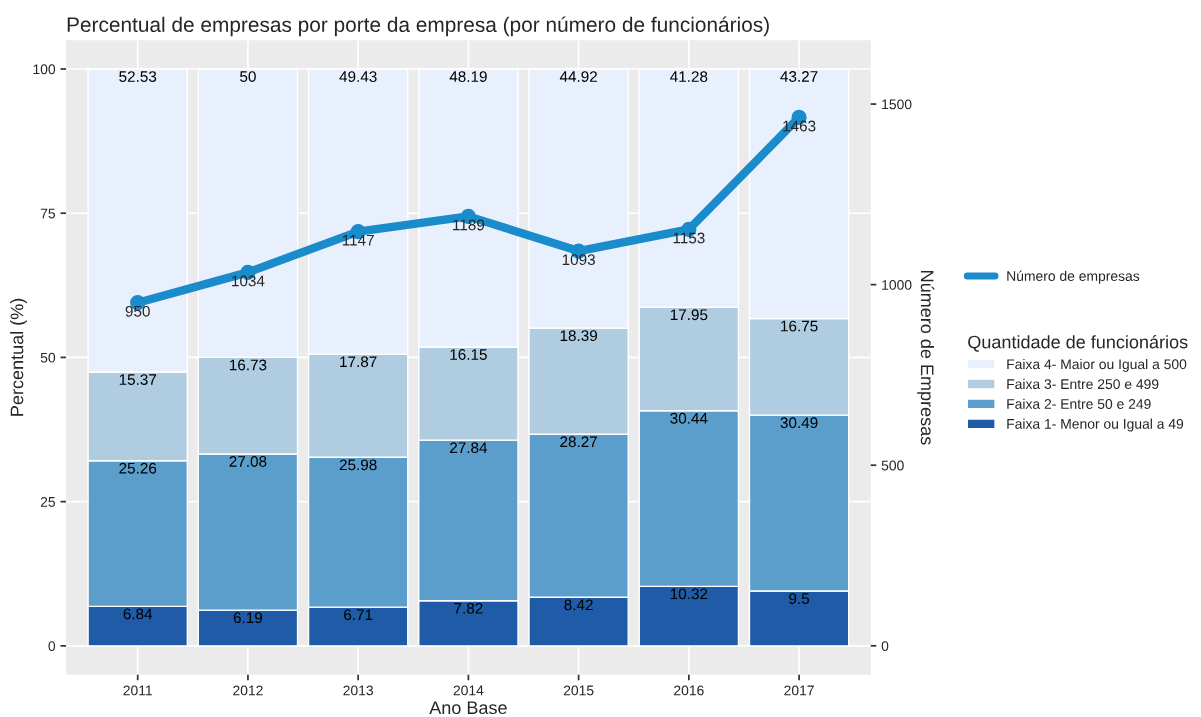 Image resolution: width=1201 pixels, height=717 pixels. Describe the element at coordinates (138, 468) in the screenshot. I see `data-label: 25.26` at that location.